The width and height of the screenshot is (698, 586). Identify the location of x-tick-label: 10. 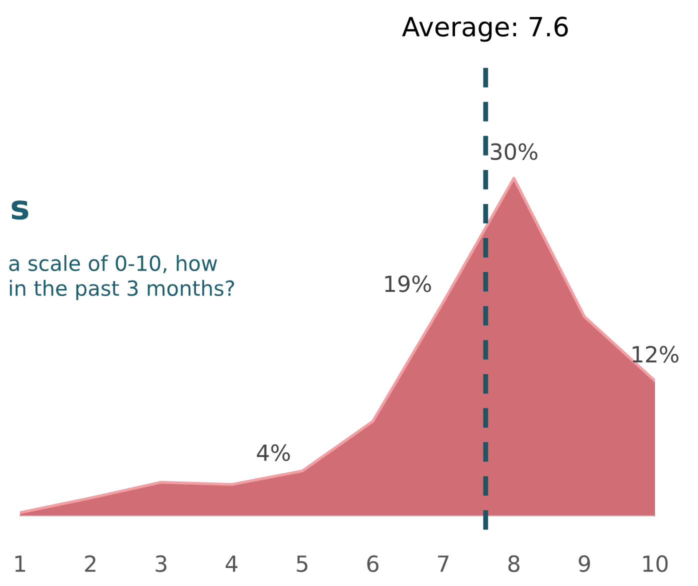
(655, 563).